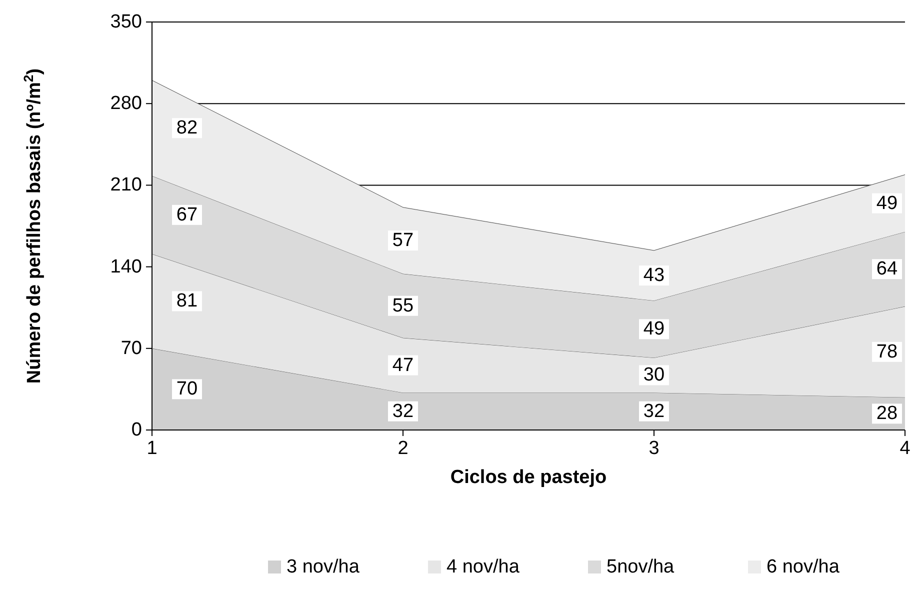 This screenshot has width=913, height=589. I want to click on data-label: 78, so click(887, 351).